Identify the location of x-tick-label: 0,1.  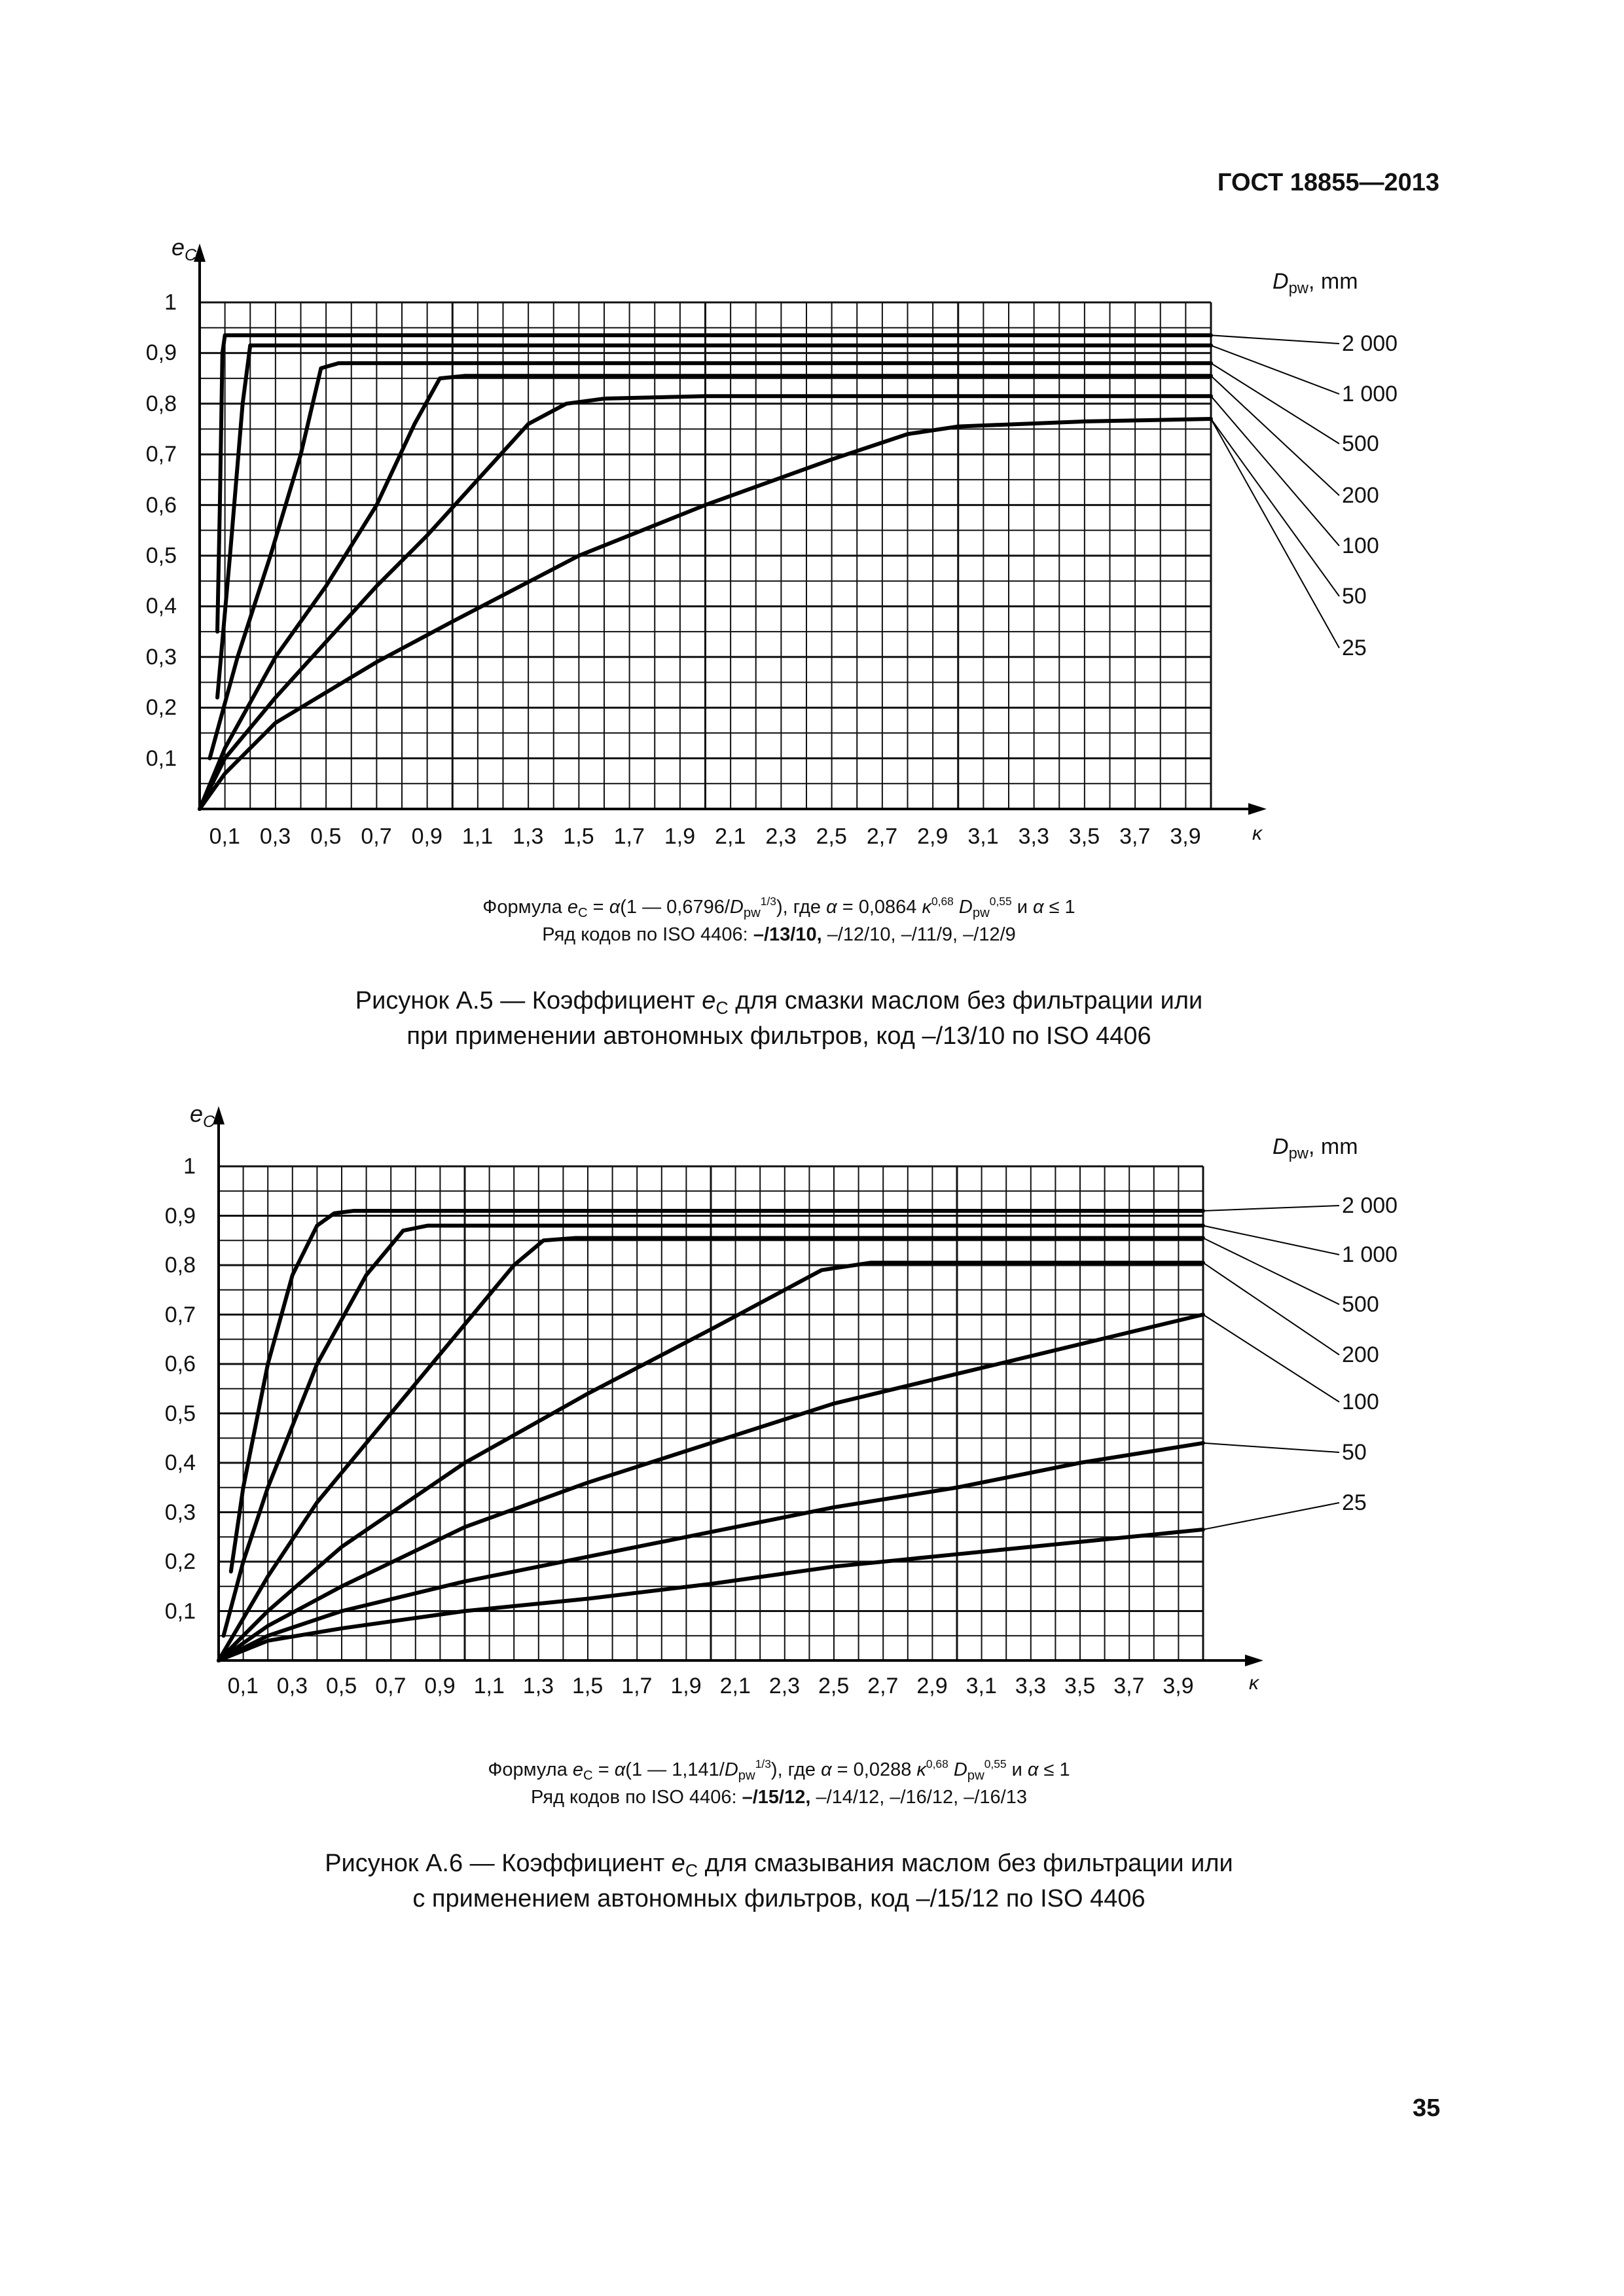
(224, 836).